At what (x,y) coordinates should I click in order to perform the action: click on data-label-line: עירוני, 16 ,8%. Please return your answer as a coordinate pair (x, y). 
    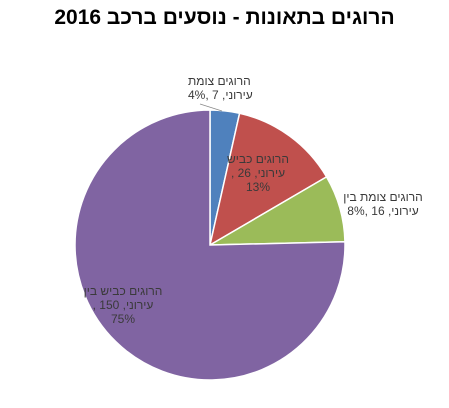
    Looking at the image, I should click on (382, 211).